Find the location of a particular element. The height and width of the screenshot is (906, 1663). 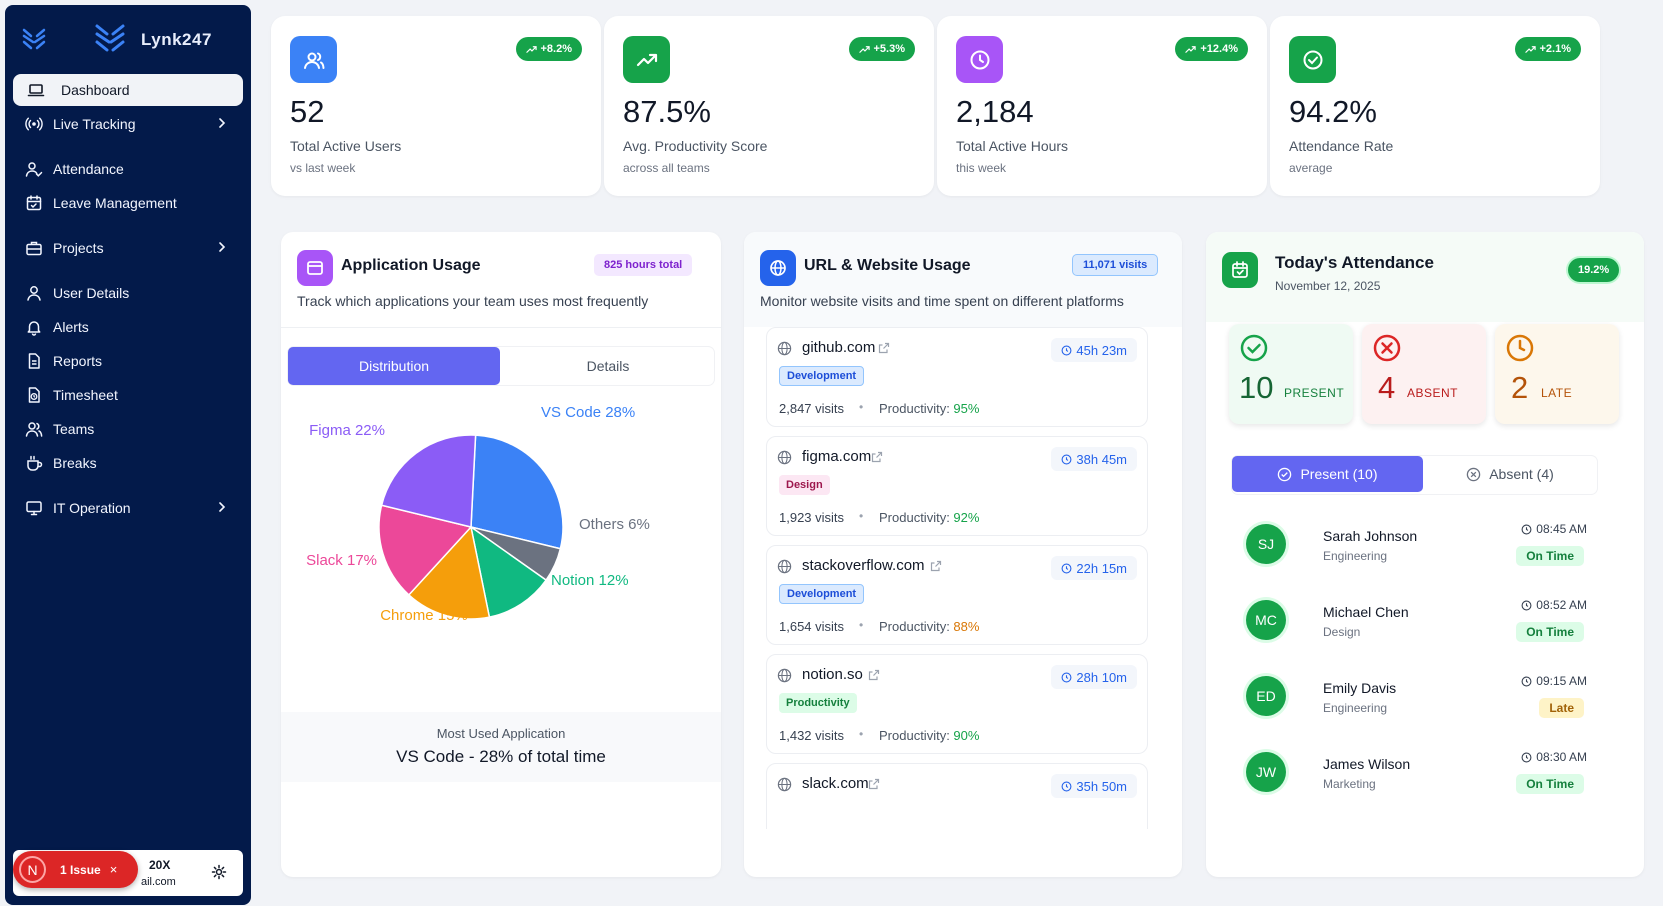

sidebar-item-user-details: User Details is located at coordinates (128, 293).